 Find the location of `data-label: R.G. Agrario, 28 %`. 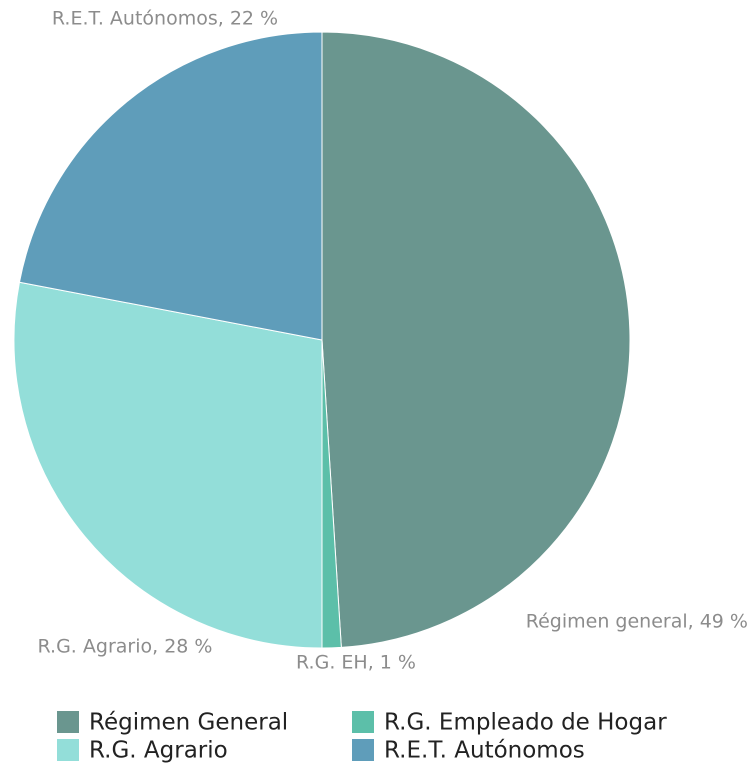

data-label: R.G. Agrario, 28 % is located at coordinates (125, 647).